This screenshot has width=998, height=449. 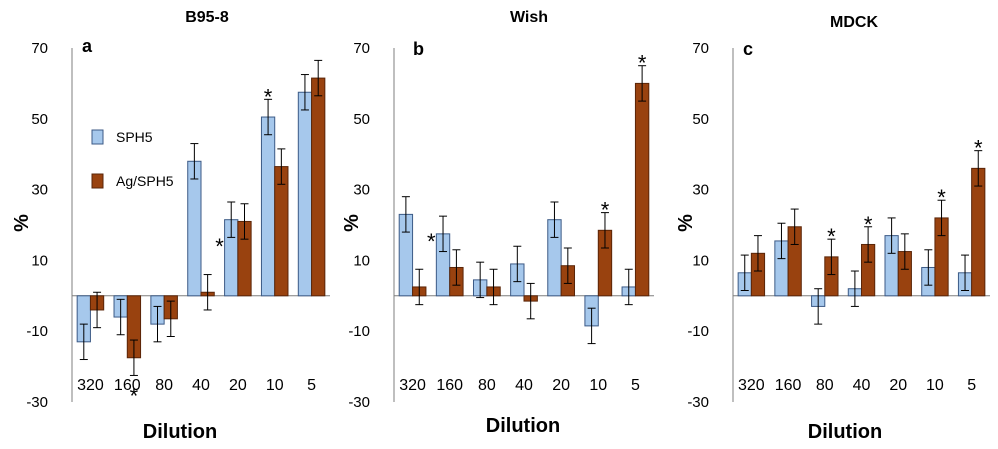 What do you see at coordinates (39, 260) in the screenshot?
I see `panel-1-ytick-label: 10` at bounding box center [39, 260].